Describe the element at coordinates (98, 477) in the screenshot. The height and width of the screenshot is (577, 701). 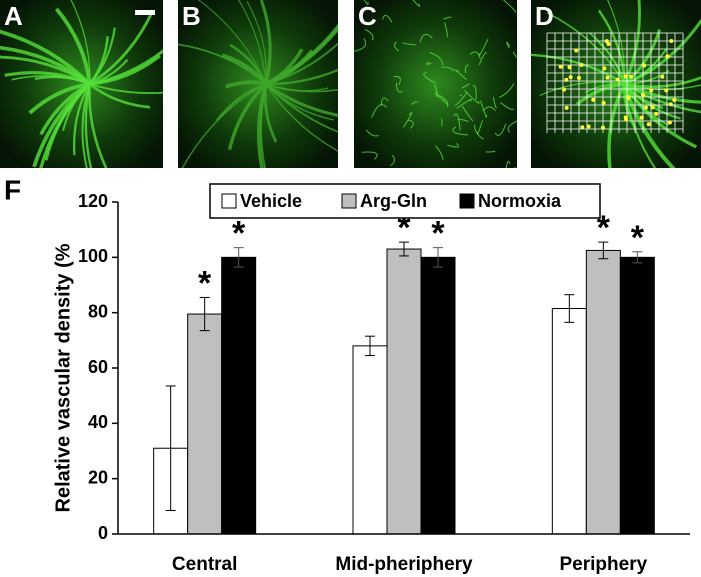
I see `y-tick-label: 20` at that location.